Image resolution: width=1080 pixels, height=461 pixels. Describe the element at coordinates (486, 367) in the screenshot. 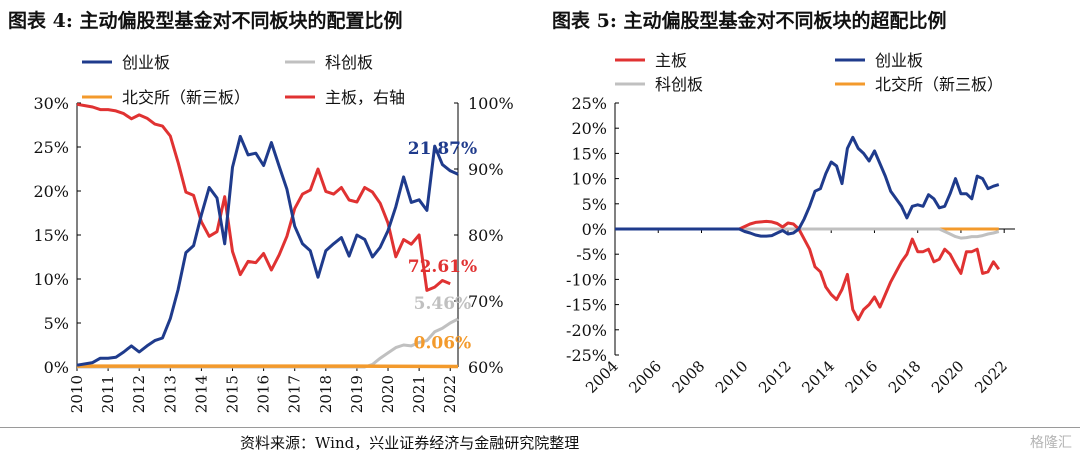

I see `right-y-tick-label: 60%` at that location.